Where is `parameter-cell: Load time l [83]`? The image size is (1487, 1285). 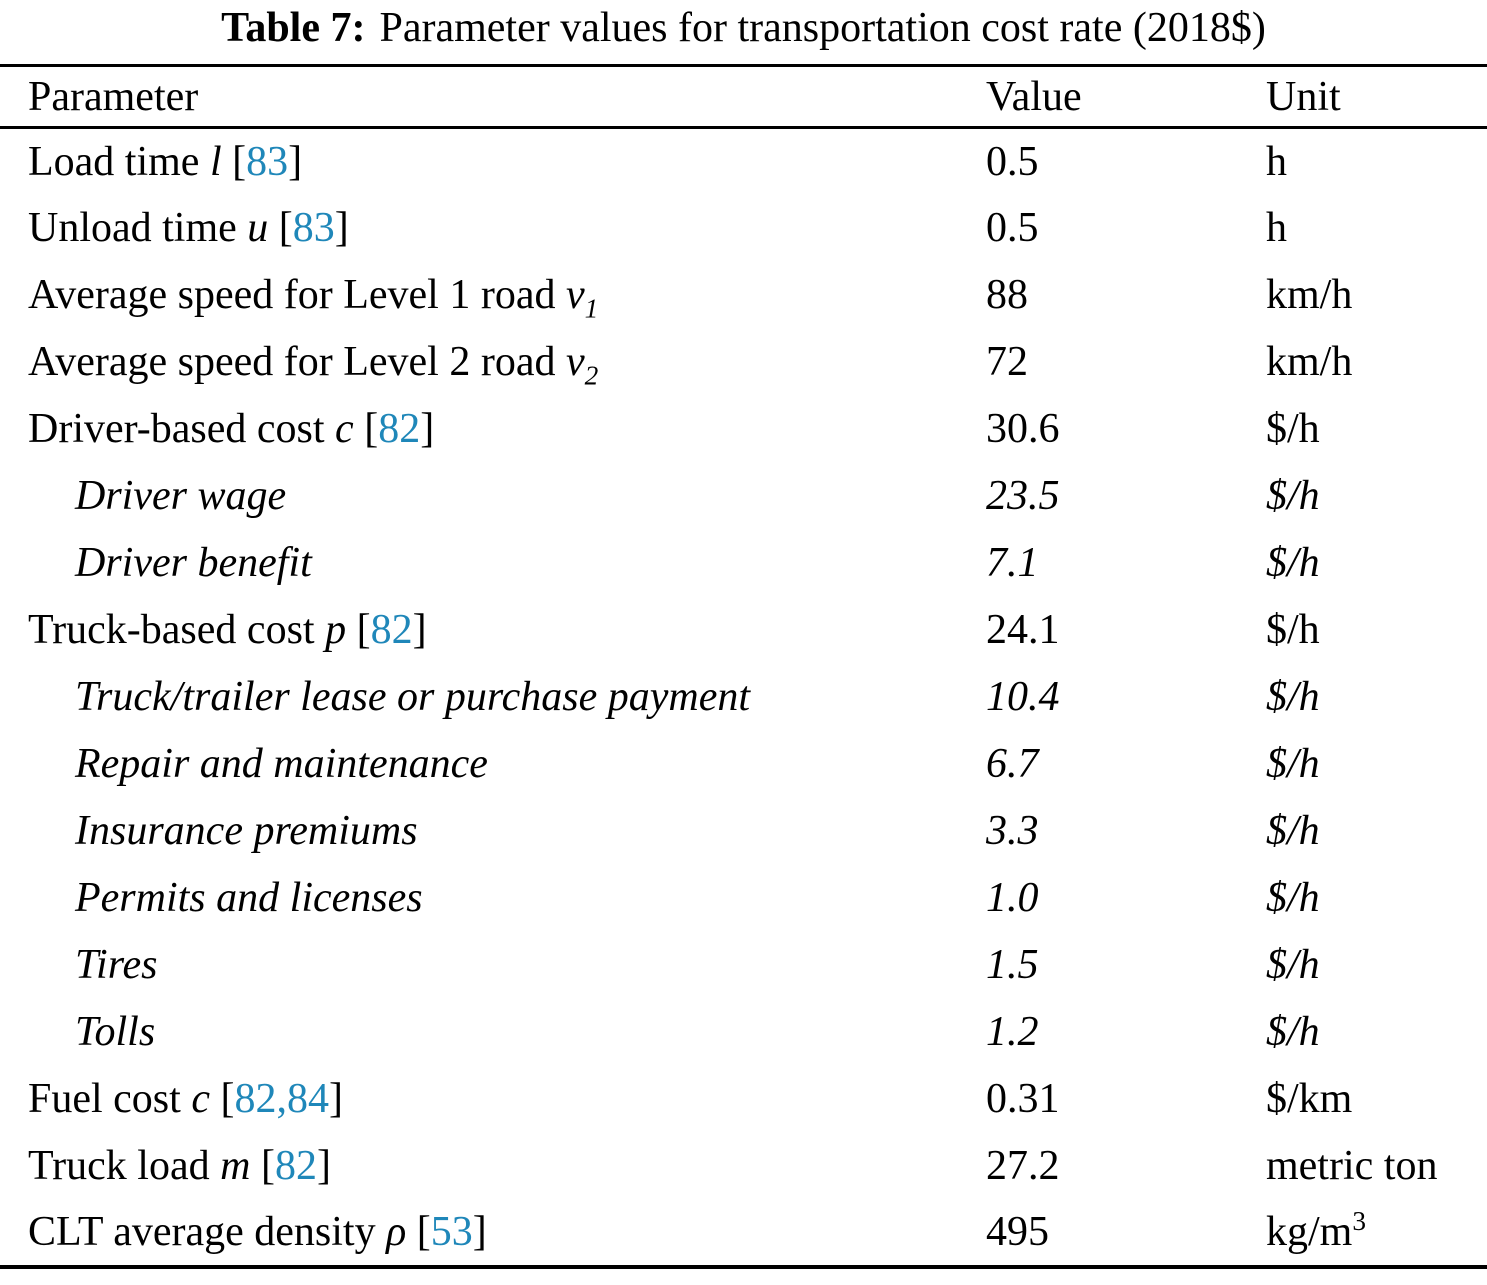
parameter-cell: Load time l [83] is located at coordinates (165, 161).